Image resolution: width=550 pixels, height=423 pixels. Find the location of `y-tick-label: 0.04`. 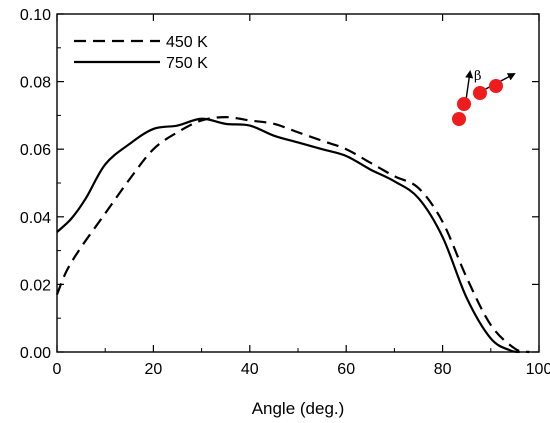

y-tick-label: 0.04 is located at coordinates (35, 218).